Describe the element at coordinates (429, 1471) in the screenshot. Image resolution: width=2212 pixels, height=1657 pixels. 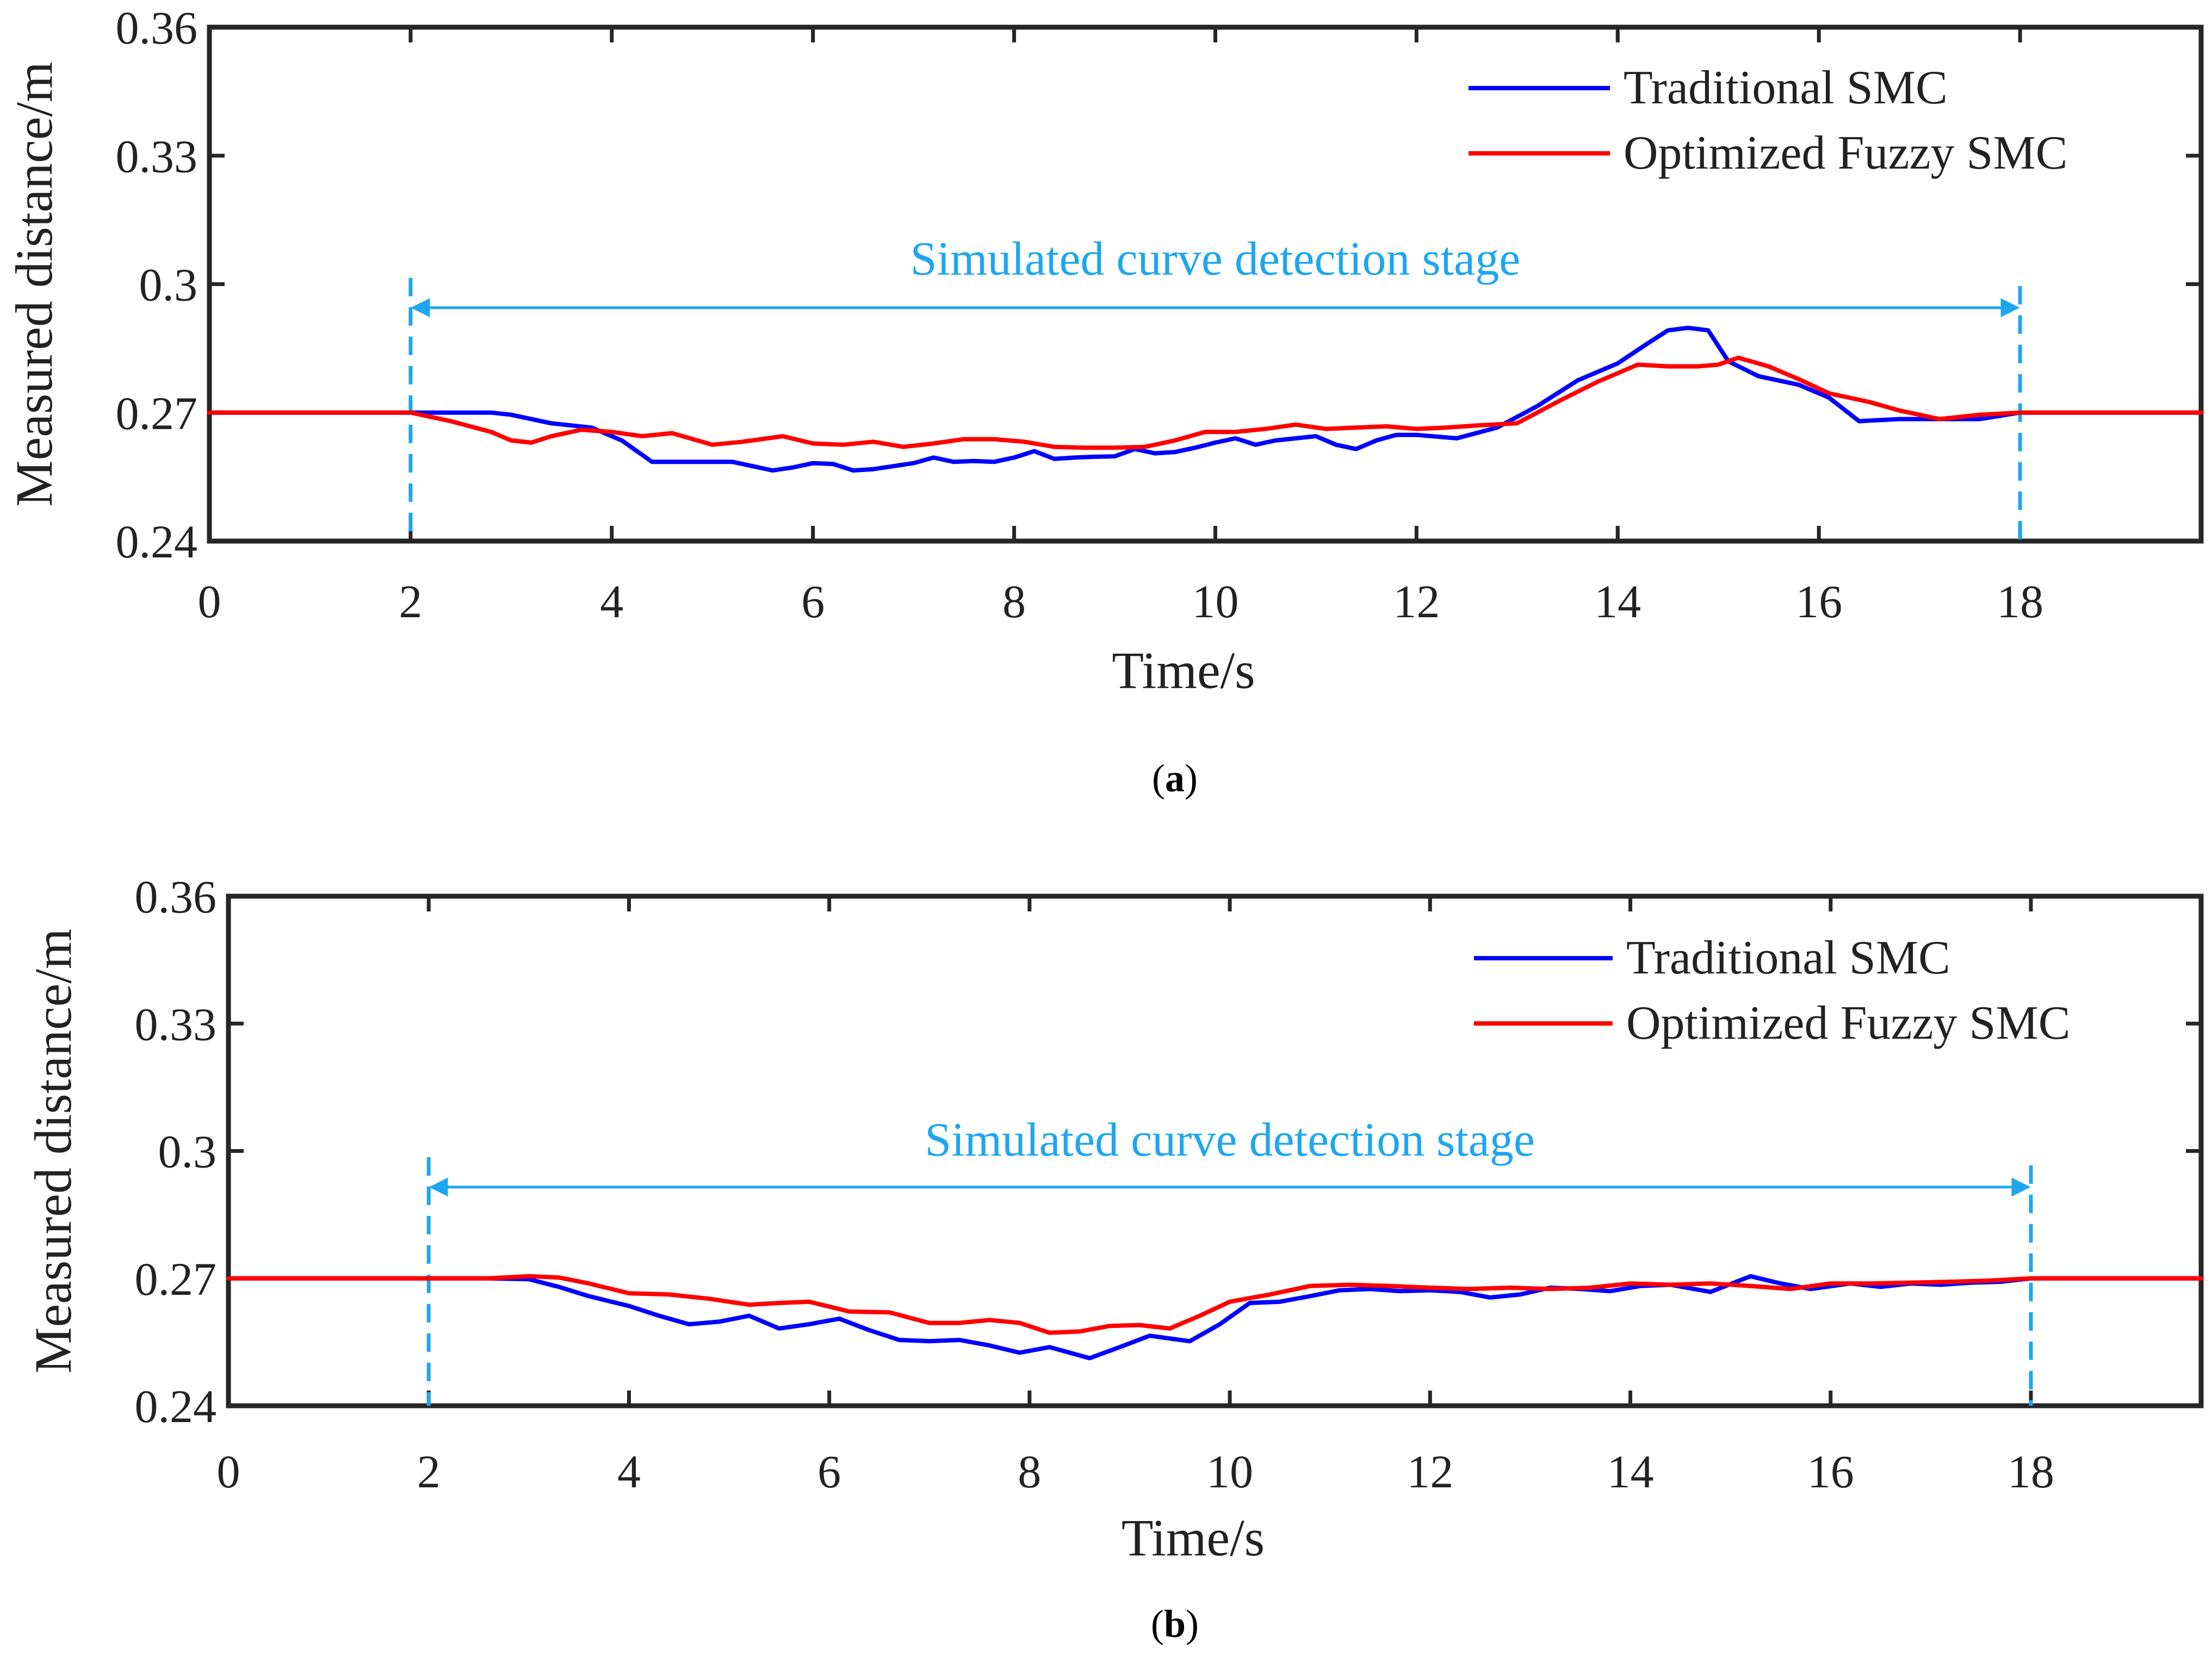
I see `panel-b-x-tick-label: 2` at that location.